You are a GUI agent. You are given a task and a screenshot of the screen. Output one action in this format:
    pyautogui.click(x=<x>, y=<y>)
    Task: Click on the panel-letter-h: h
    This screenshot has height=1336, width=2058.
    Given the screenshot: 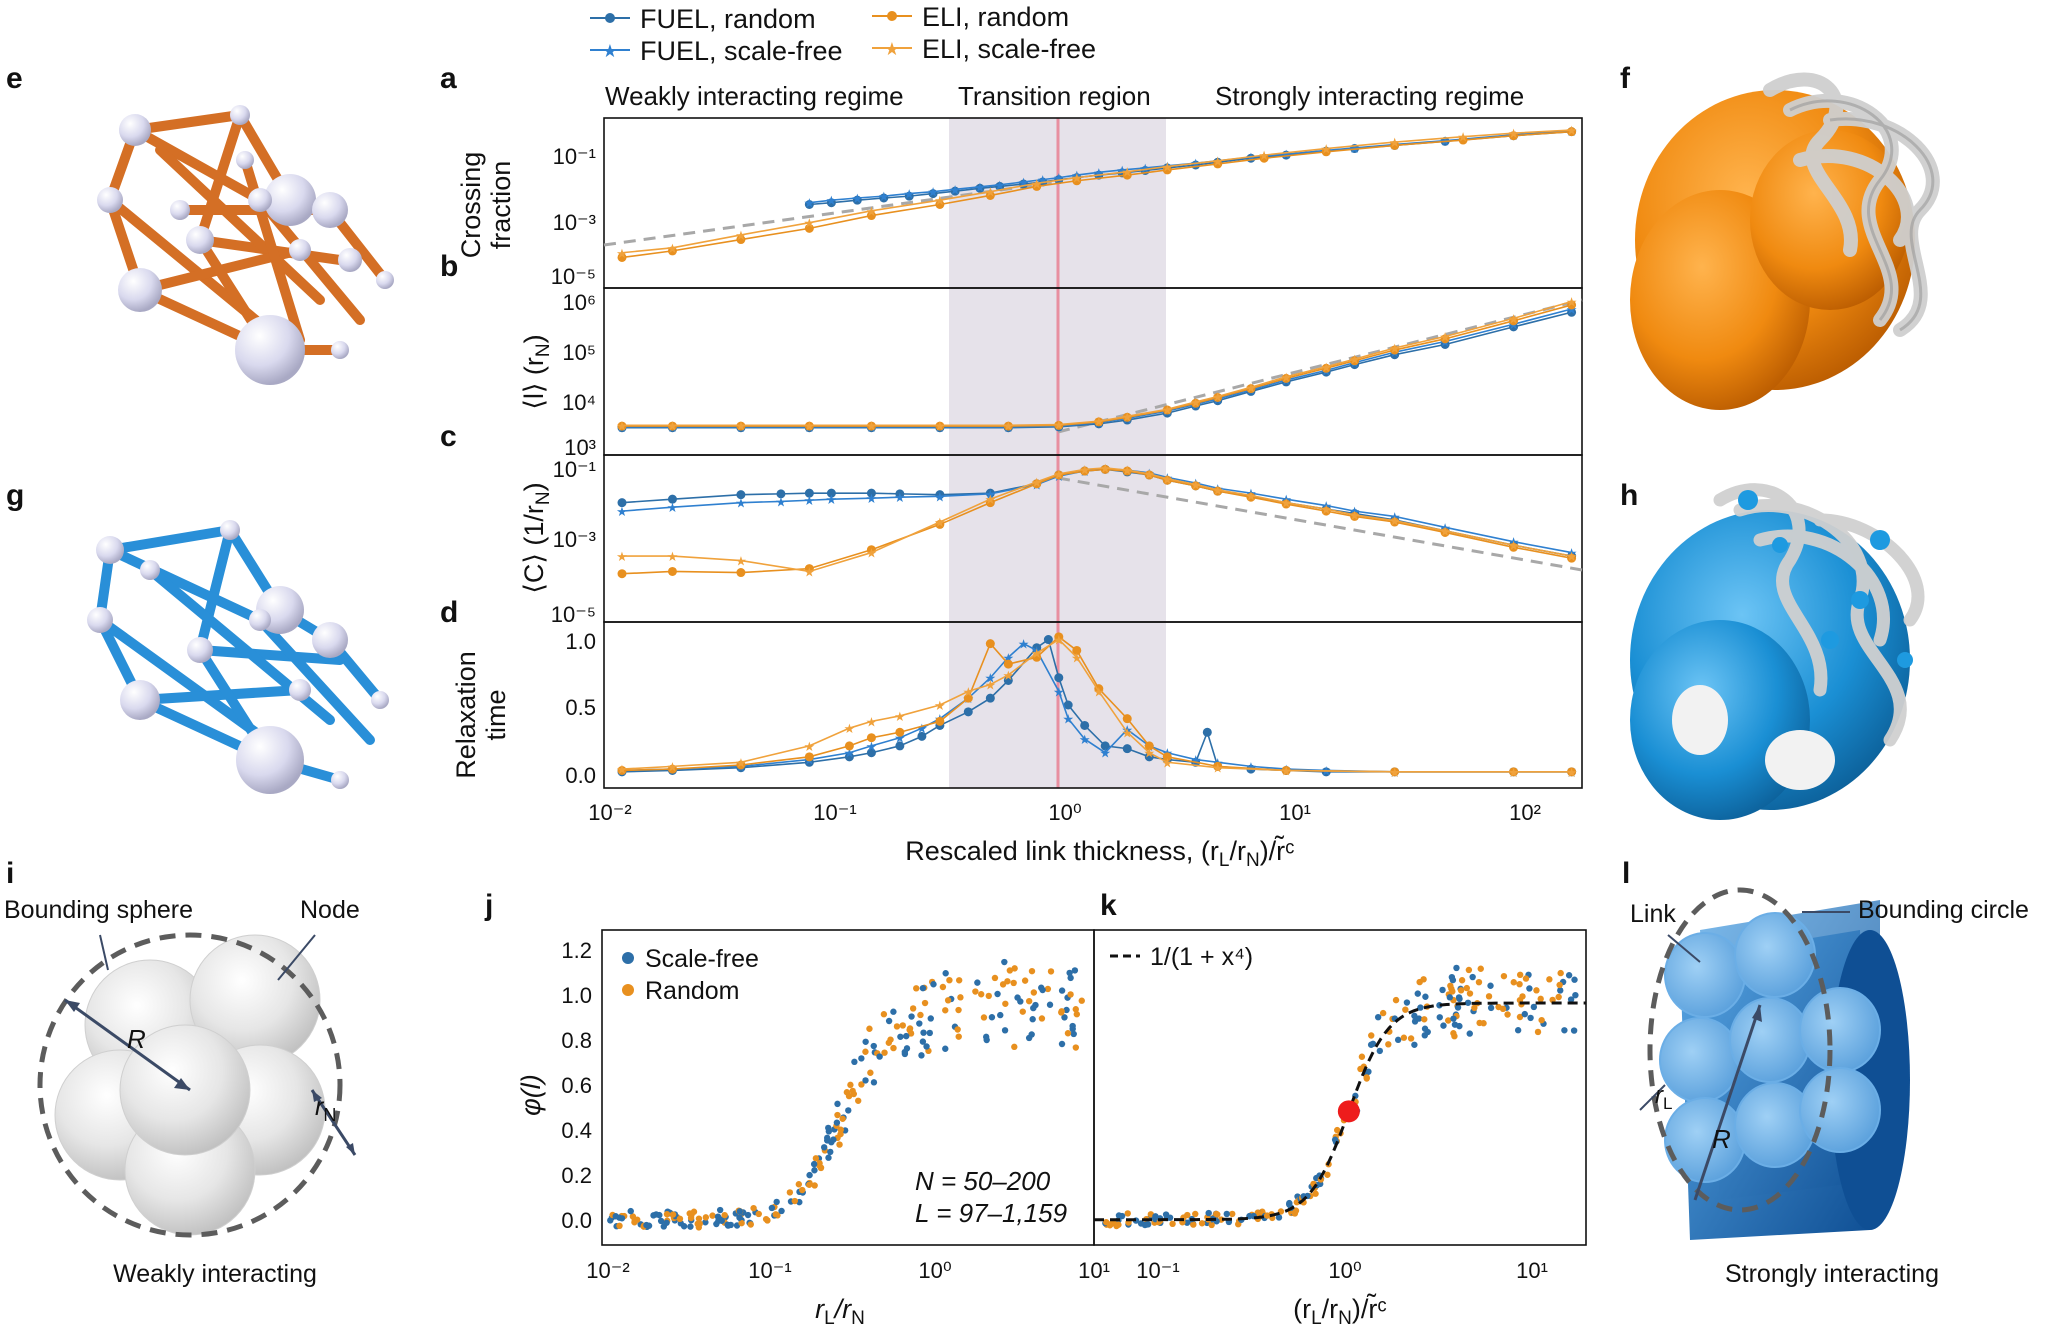 What is the action you would take?
    pyautogui.click(x=1629, y=495)
    